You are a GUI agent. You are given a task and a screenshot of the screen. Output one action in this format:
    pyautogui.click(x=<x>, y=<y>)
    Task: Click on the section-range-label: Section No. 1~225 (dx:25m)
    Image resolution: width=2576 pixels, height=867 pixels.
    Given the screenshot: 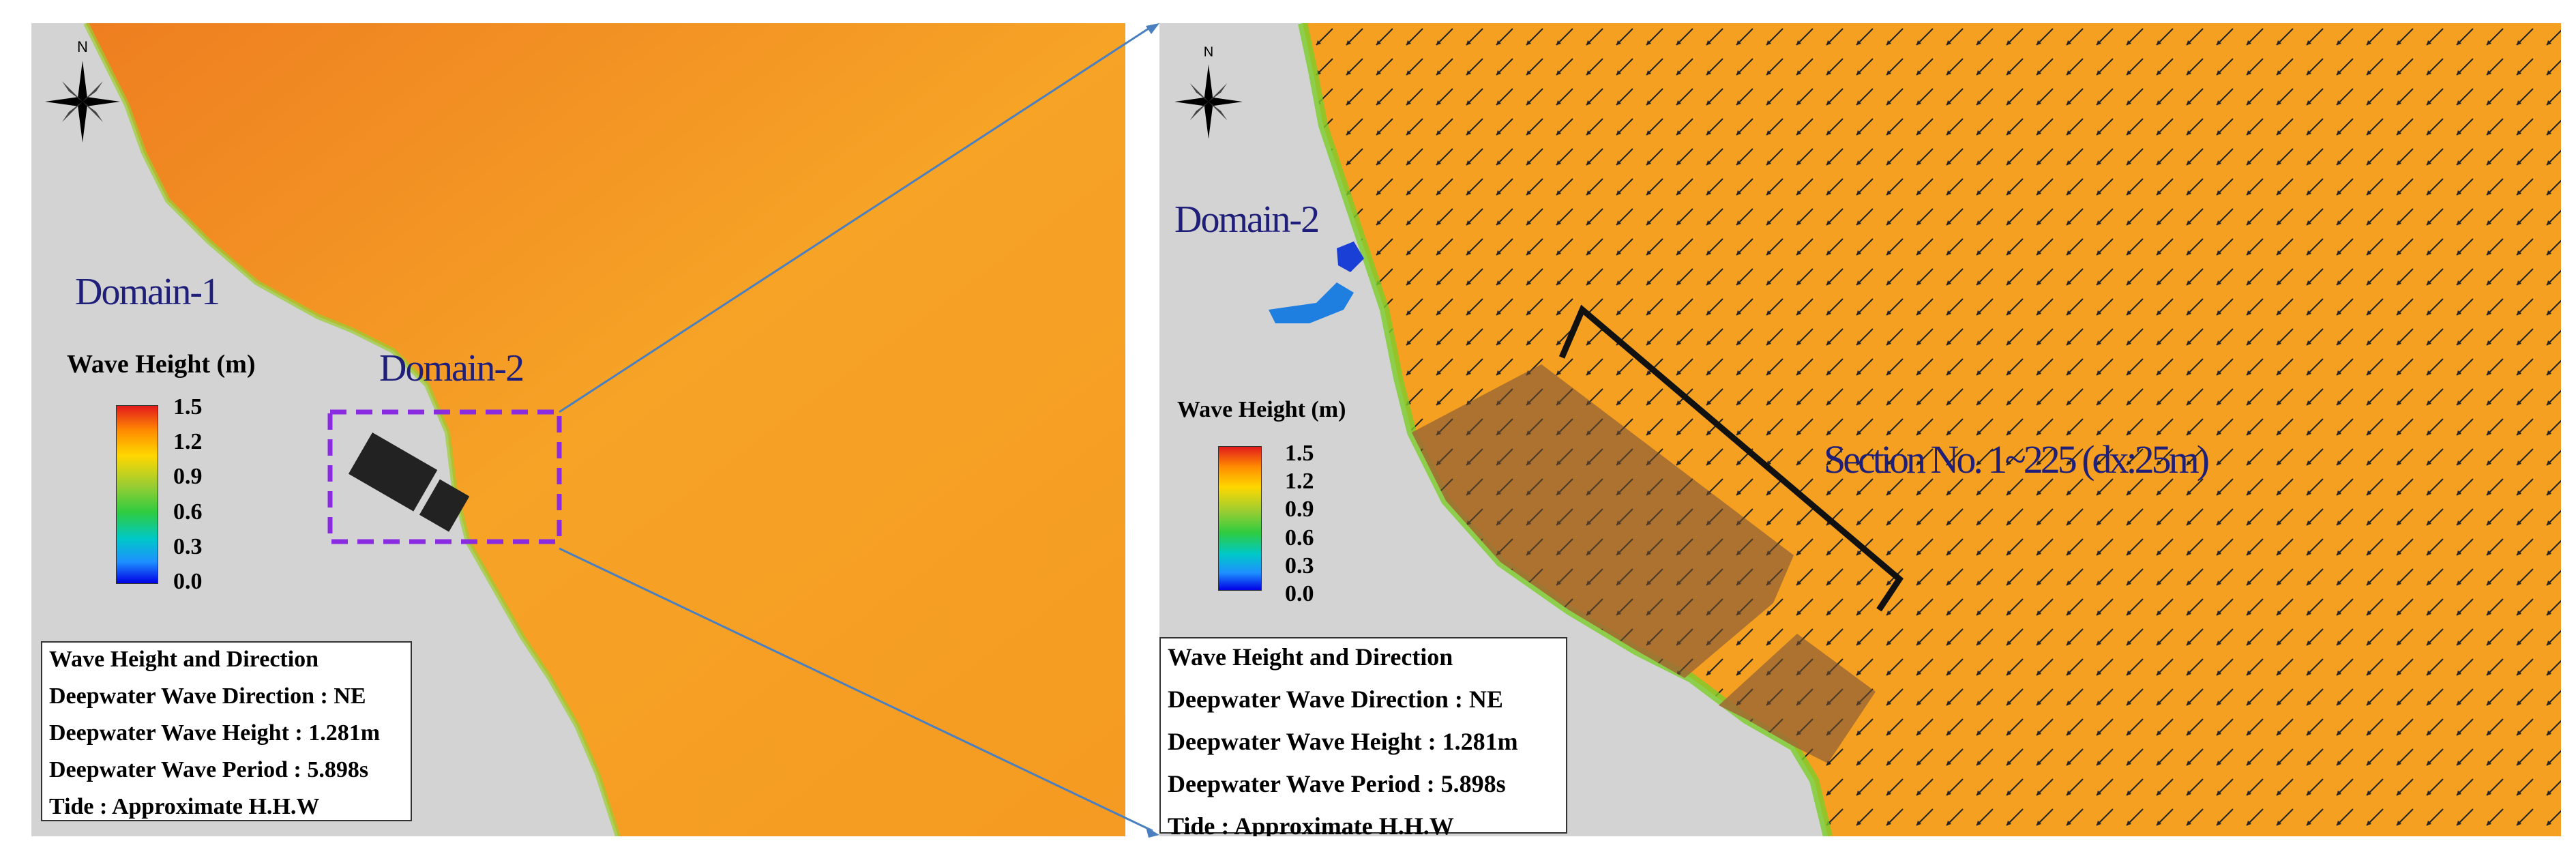 What is the action you would take?
    pyautogui.click(x=2017, y=460)
    